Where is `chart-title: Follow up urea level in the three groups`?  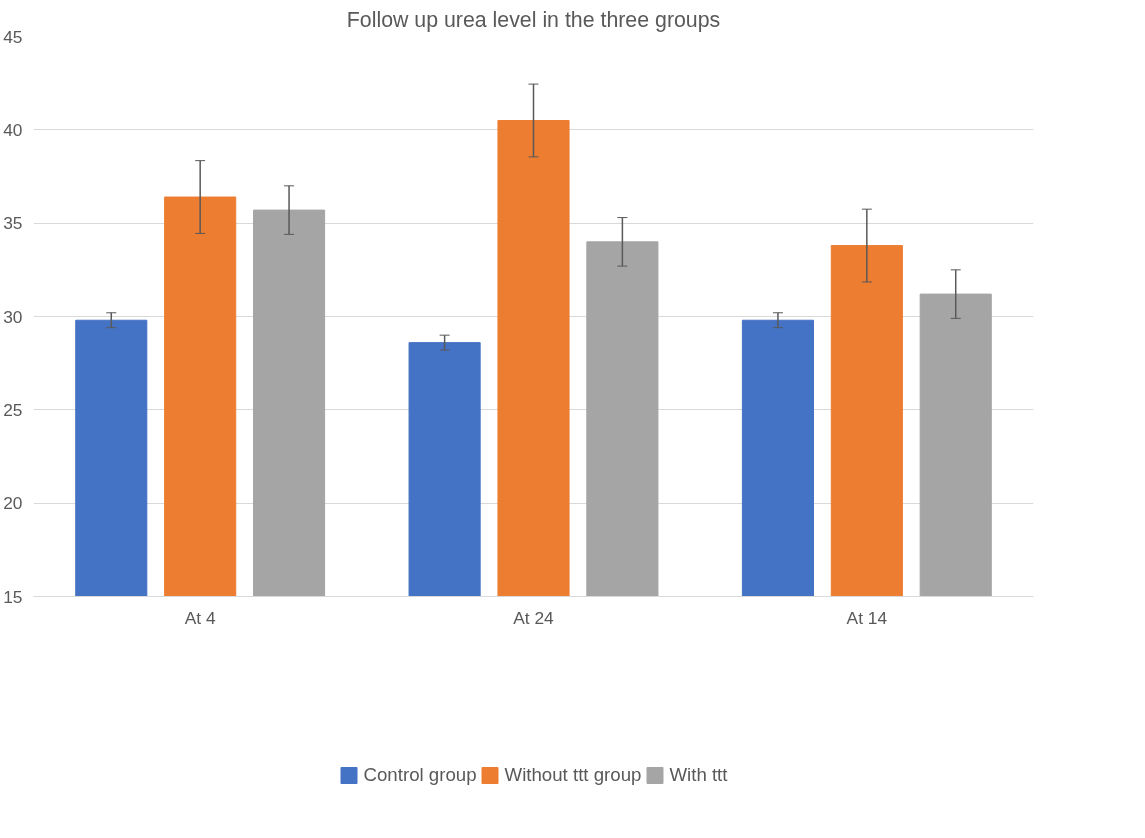 chart-title: Follow up urea level in the three groups is located at coordinates (533, 19).